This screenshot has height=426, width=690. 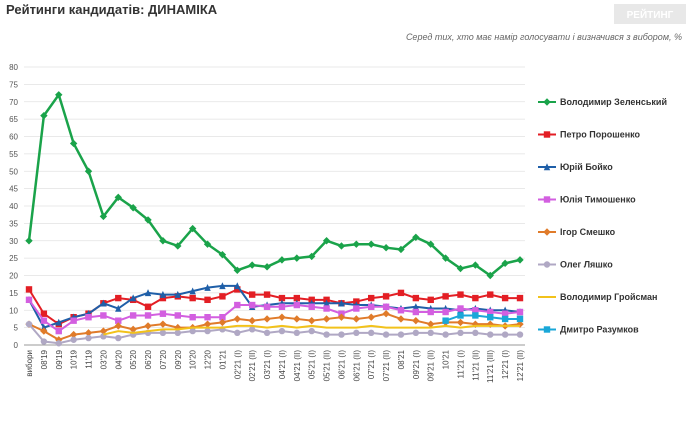 I want to click on y-tick-label: 20, so click(x=13, y=276).